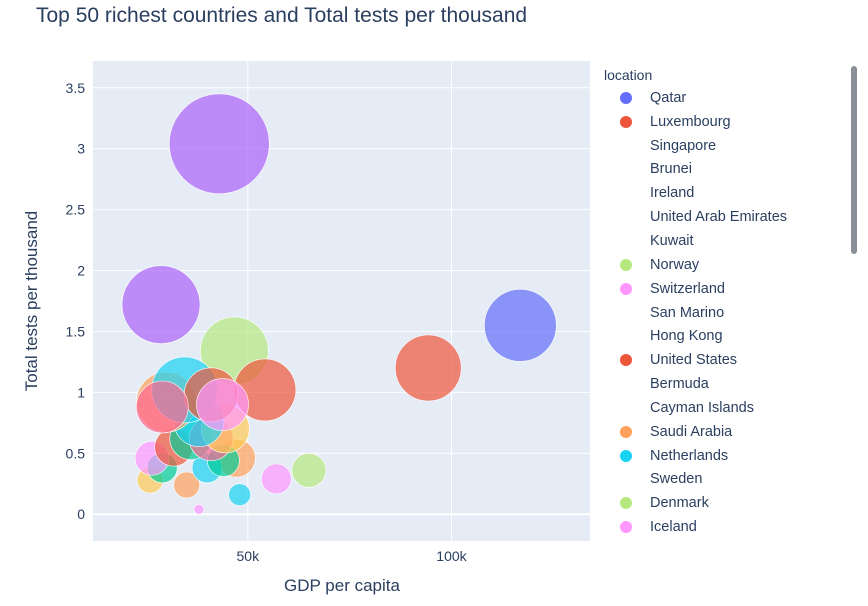 The width and height of the screenshot is (868, 606). Describe the element at coordinates (723, 265) in the screenshot. I see `legend-item: Norway` at that location.